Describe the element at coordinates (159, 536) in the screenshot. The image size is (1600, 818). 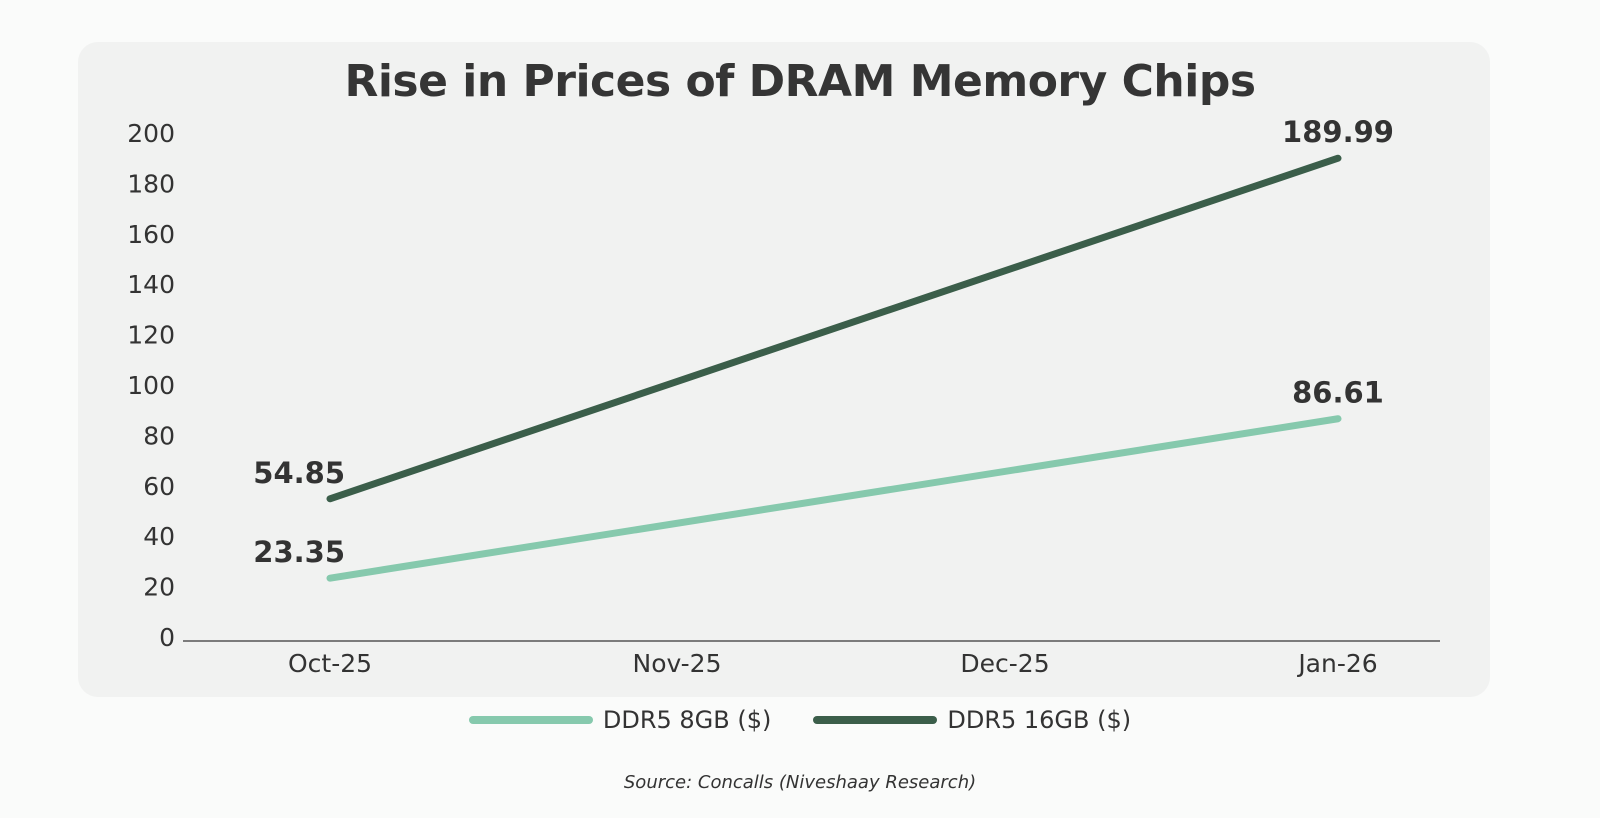
I see `y-tick-label: 40` at that location.